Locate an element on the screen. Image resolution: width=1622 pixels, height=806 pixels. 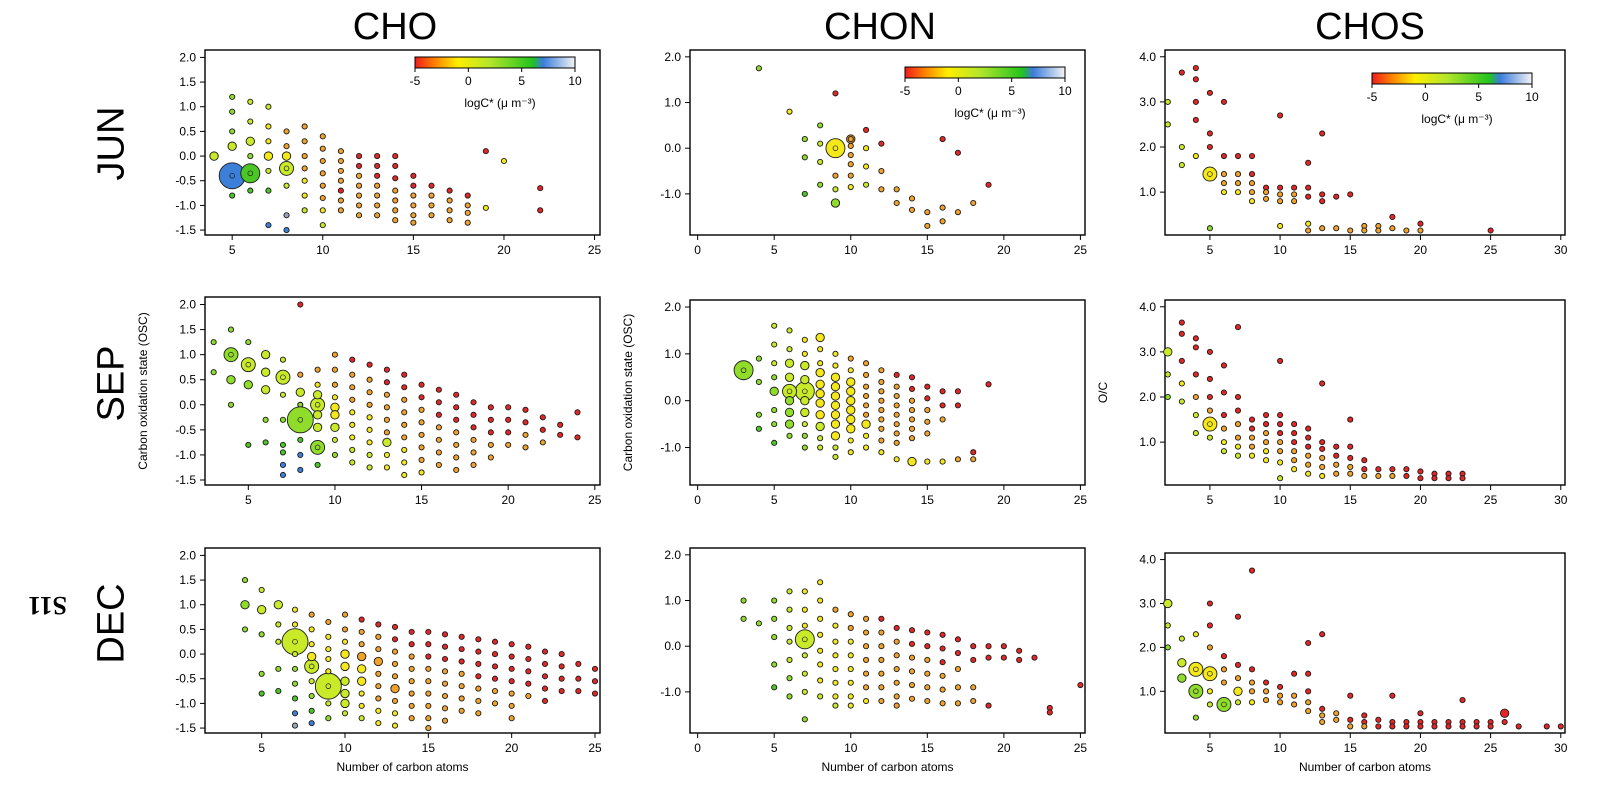
x-tick-label: 15 is located at coordinates (928, 500).